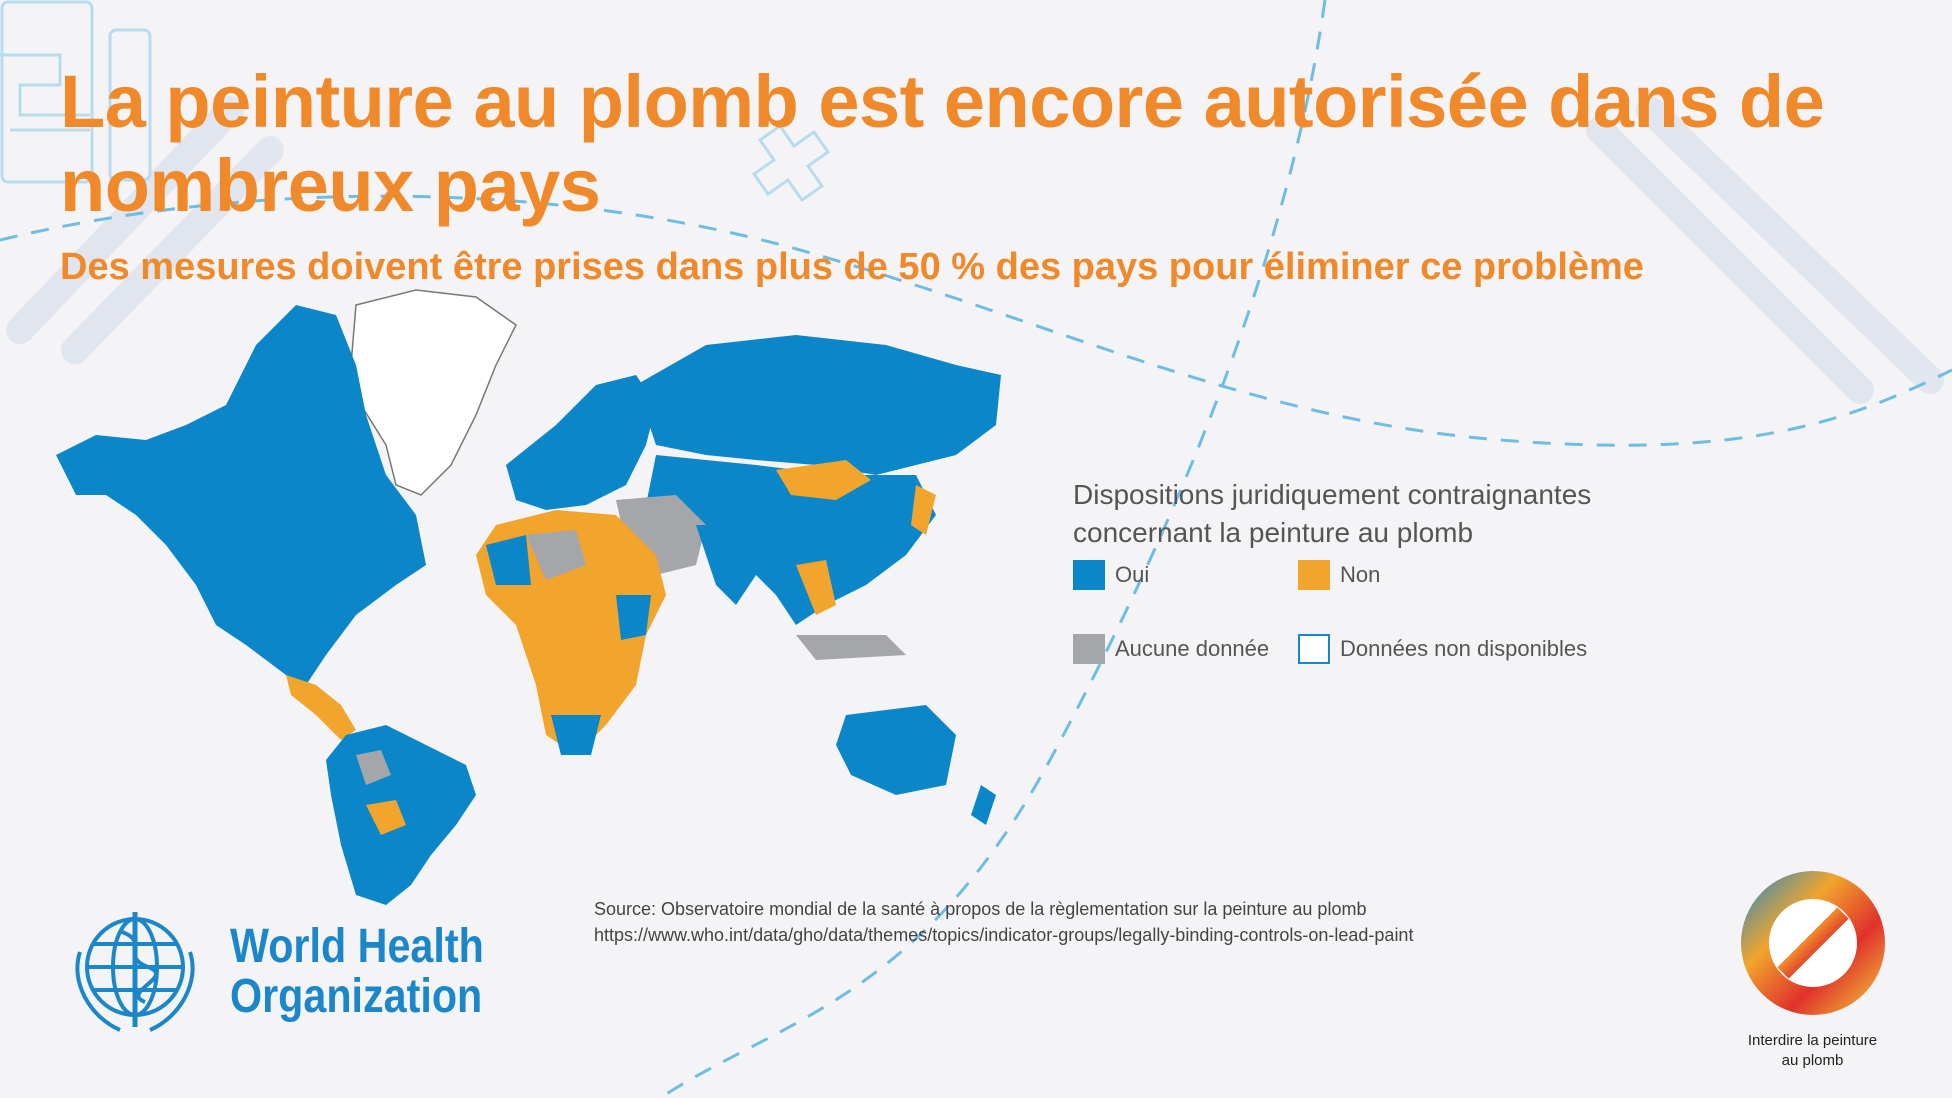 The image size is (1952, 1098). I want to click on legend-label-not-available: Données non disponibles, so click(1464, 648).